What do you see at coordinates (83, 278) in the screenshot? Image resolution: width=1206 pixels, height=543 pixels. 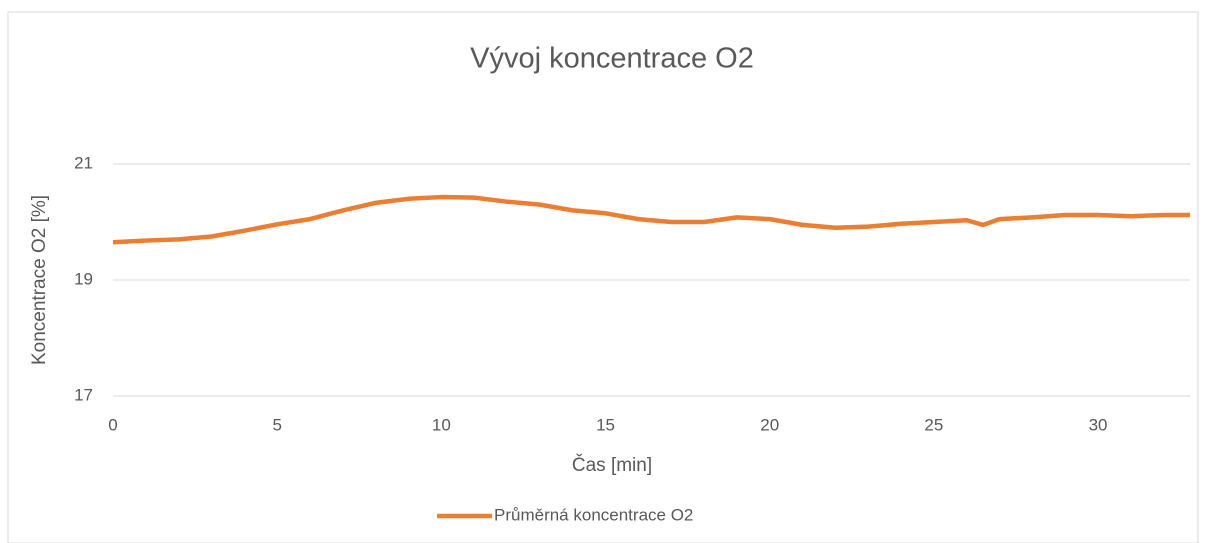 I see `y-tick-label: 19` at bounding box center [83, 278].